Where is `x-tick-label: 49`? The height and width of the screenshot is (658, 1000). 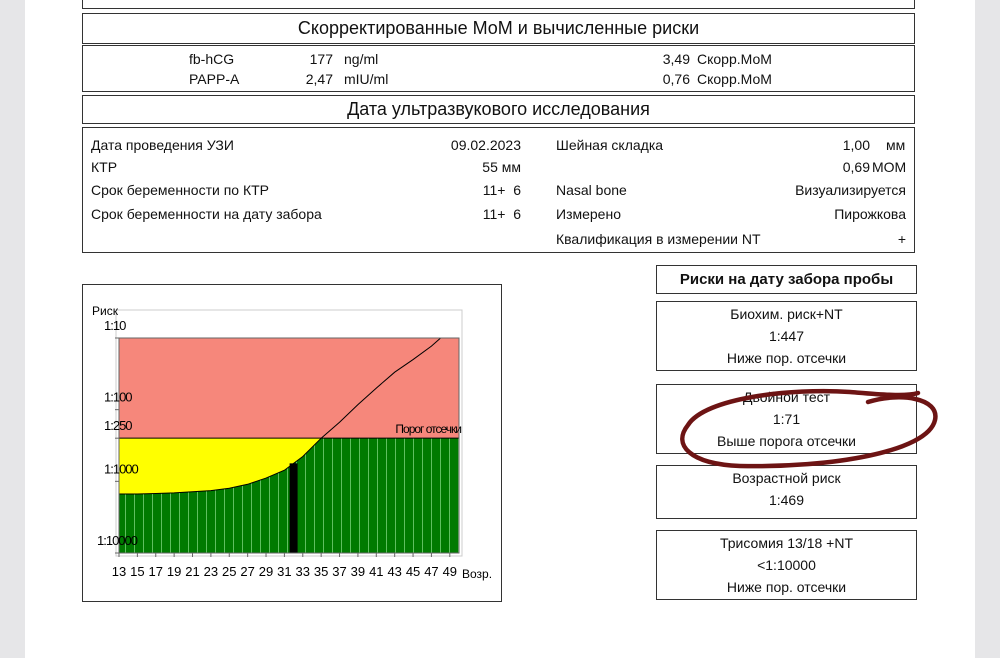 x-tick-label: 49 is located at coordinates (450, 571).